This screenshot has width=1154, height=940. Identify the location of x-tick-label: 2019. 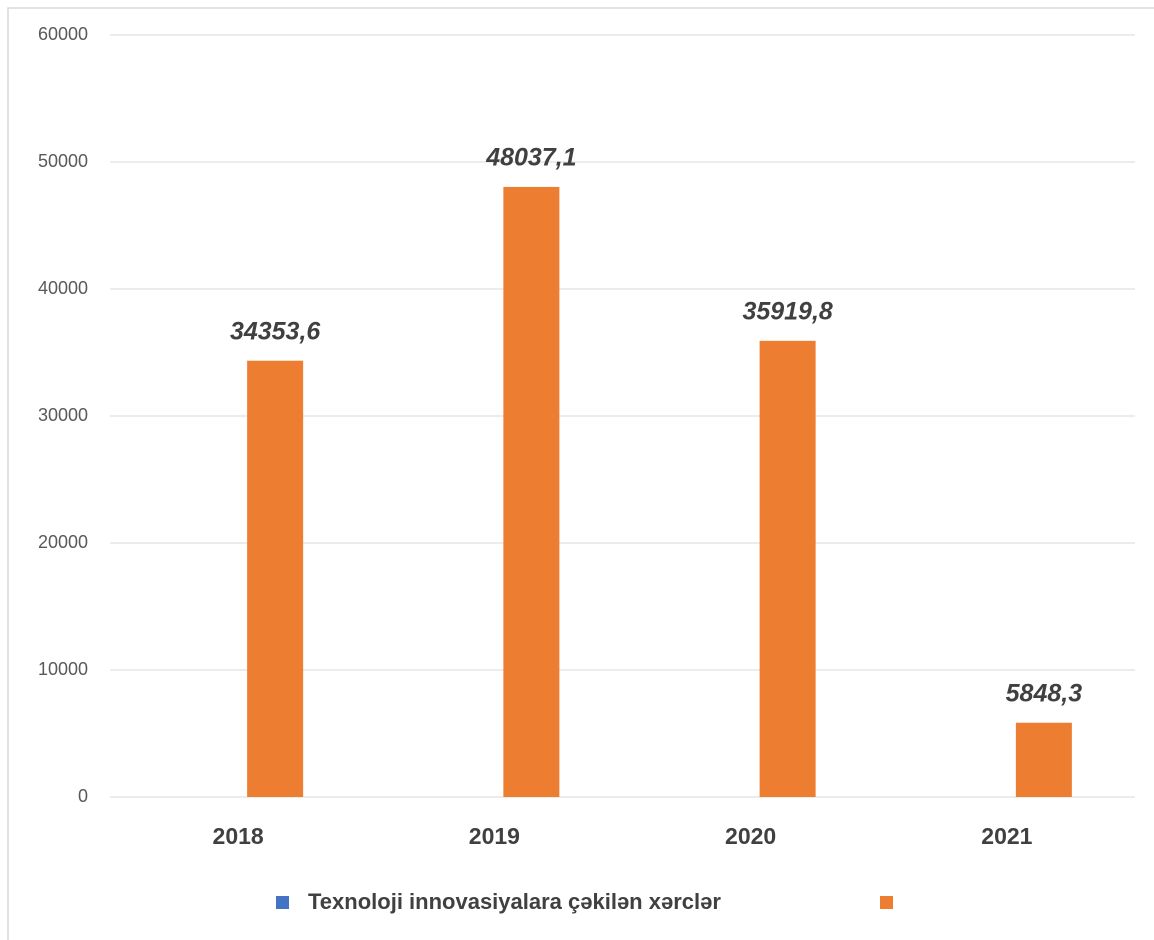
(494, 836).